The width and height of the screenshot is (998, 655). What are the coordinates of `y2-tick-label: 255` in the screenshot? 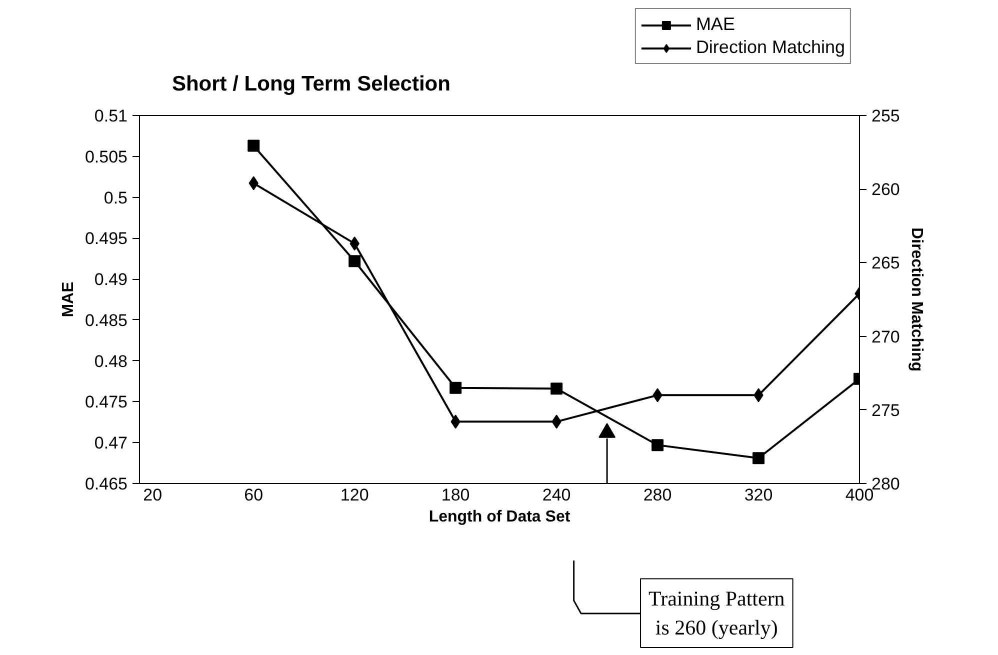 It's located at (886, 116).